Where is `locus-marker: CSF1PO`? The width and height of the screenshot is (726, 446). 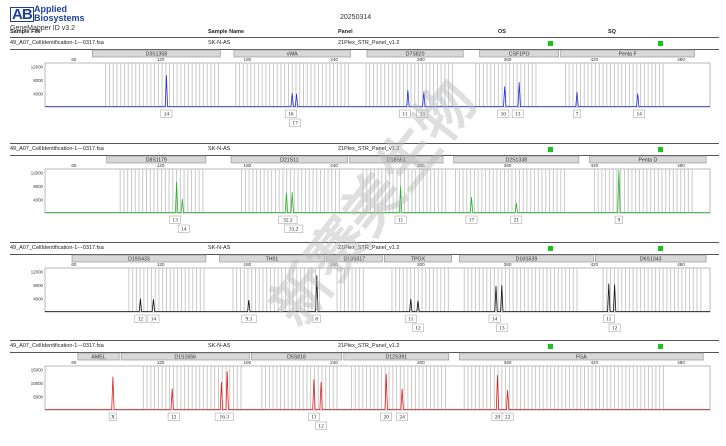 locus-marker: CSF1PO is located at coordinates (519, 53).